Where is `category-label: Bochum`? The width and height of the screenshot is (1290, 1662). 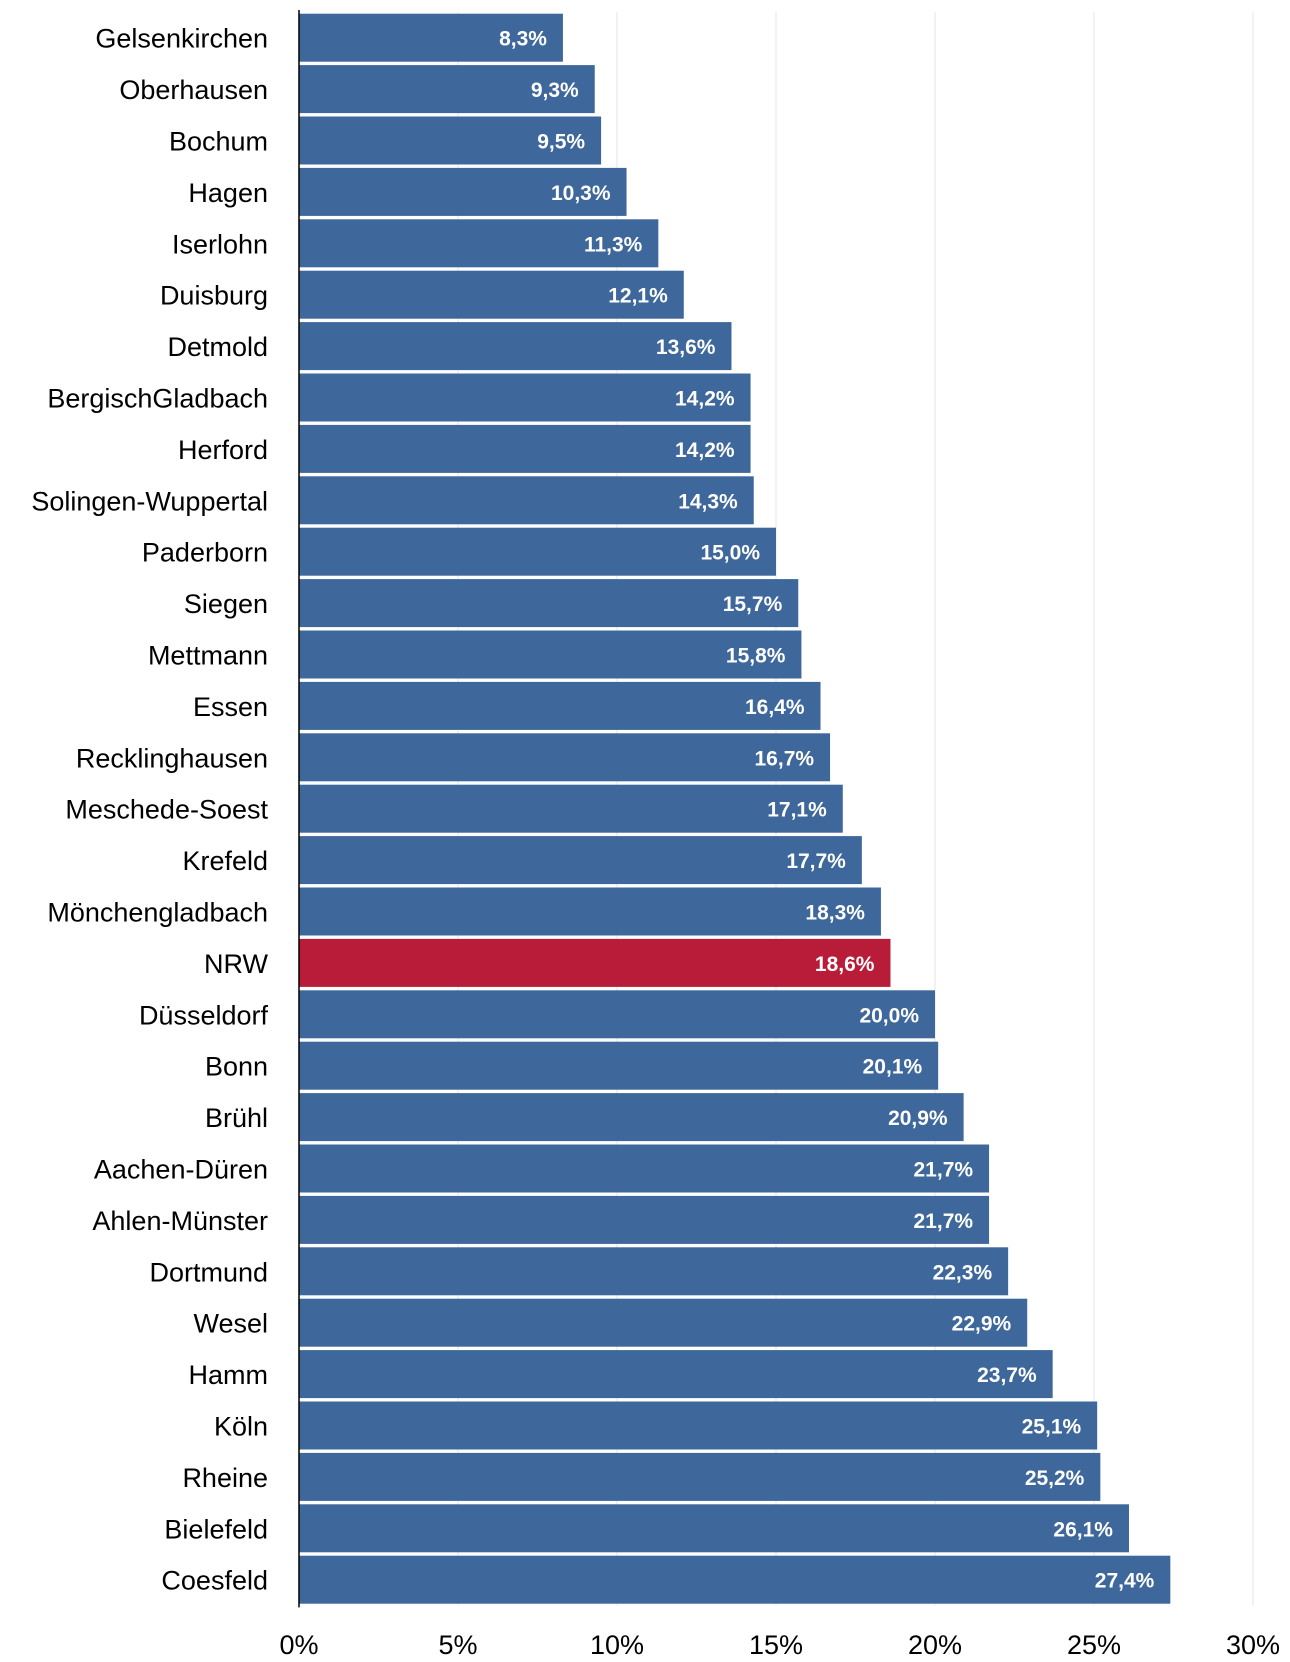 category-label: Bochum is located at coordinates (218, 142).